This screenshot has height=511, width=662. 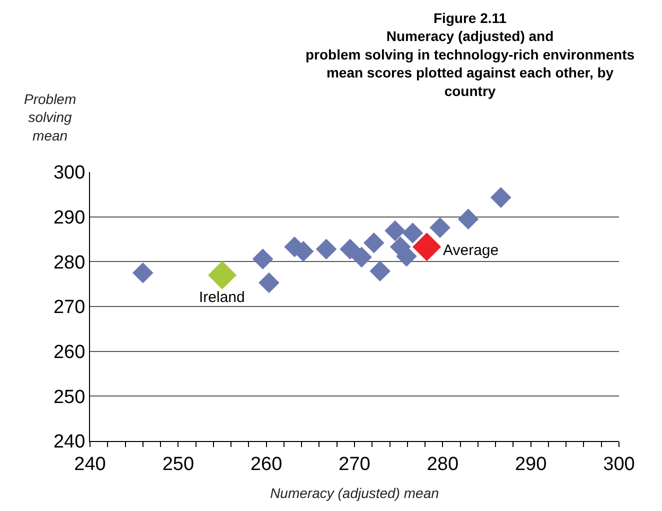 I want to click on y-tick-label: 290, so click(x=69, y=217).